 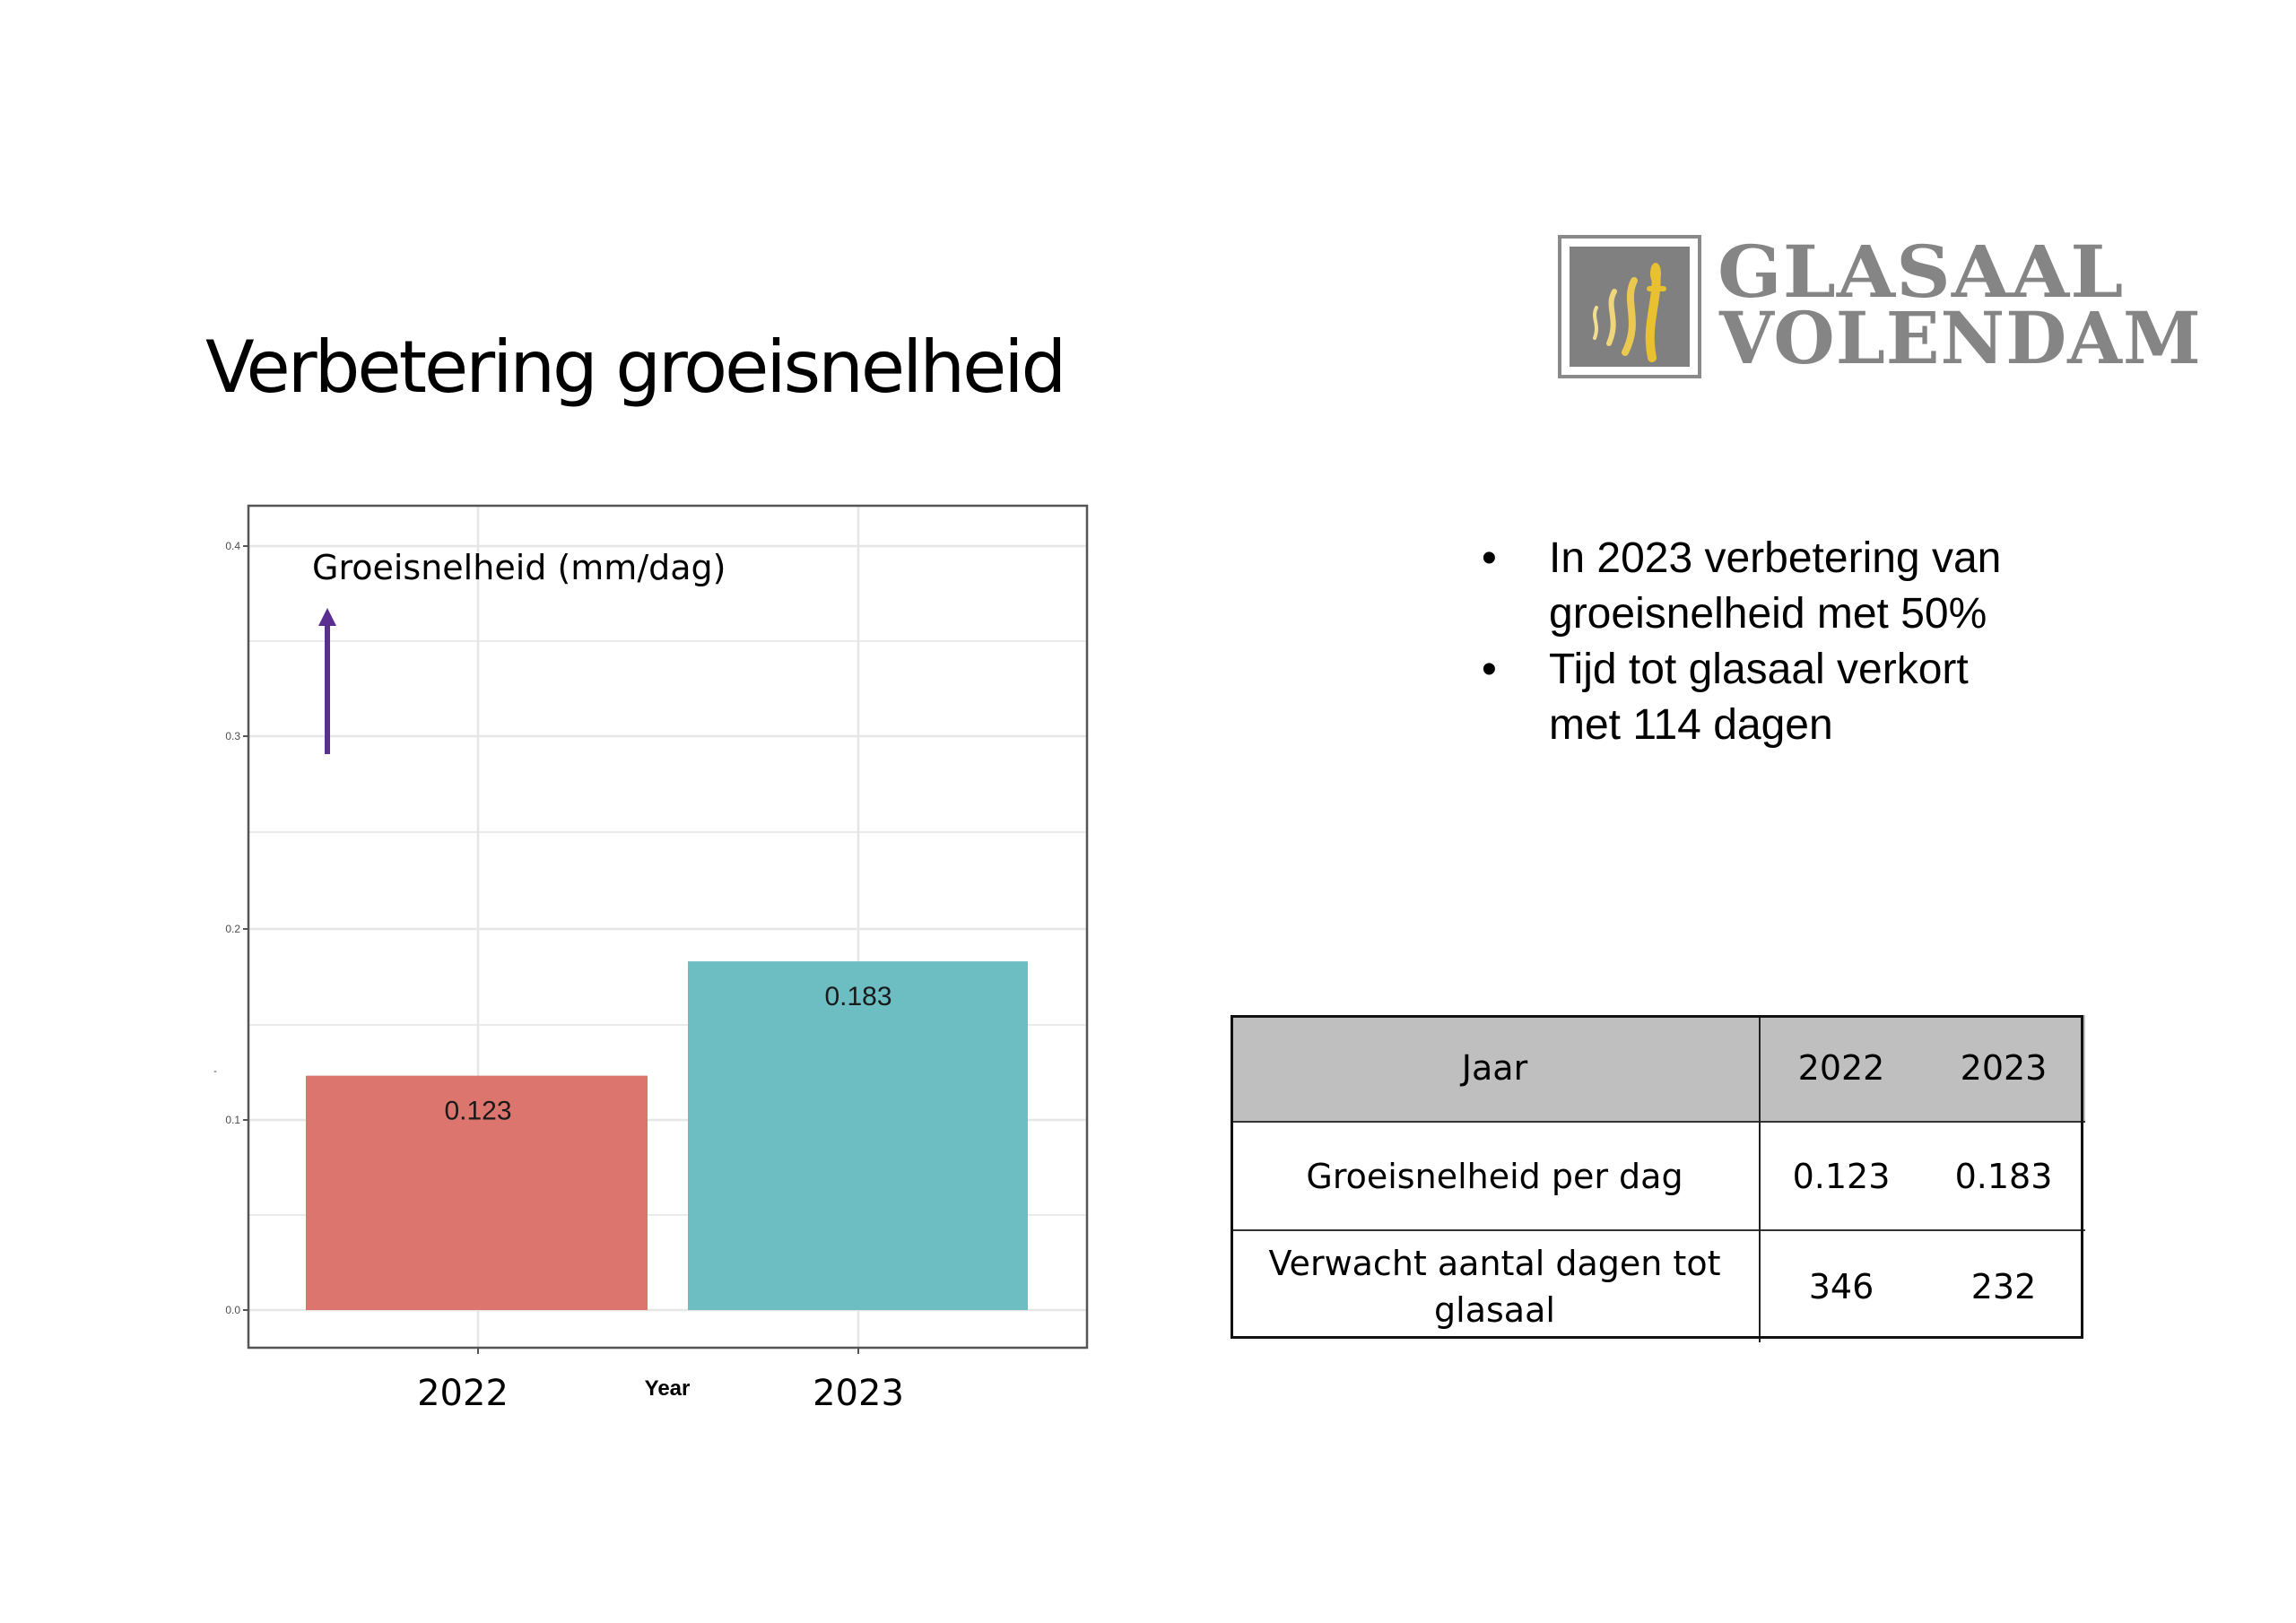 I want to click on chart-annotation: Groeisnelheid (mm/dag), so click(x=519, y=567).